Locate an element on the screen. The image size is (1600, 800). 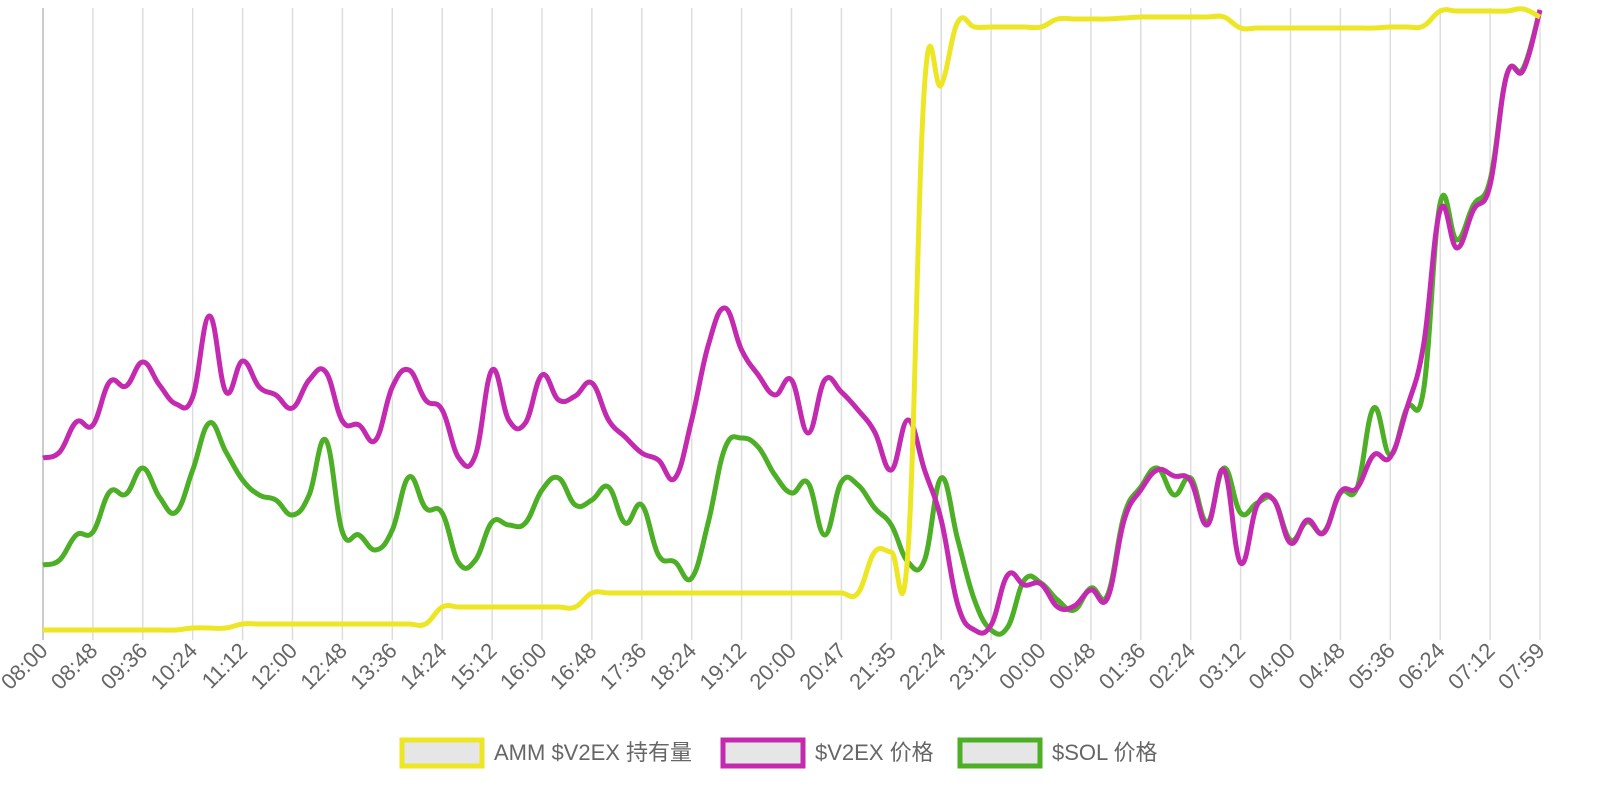
x-tick-label: 16:00 is located at coordinates (523, 666).